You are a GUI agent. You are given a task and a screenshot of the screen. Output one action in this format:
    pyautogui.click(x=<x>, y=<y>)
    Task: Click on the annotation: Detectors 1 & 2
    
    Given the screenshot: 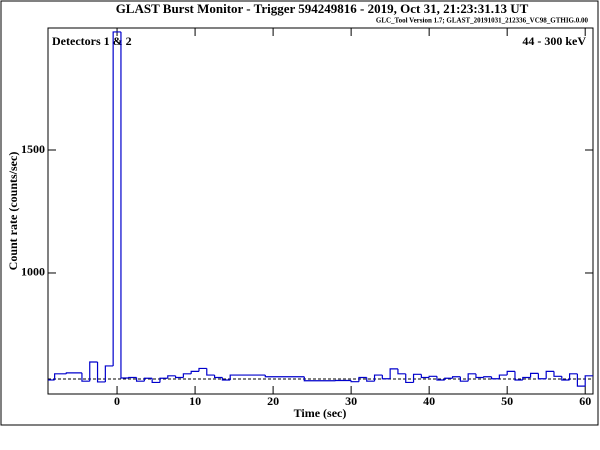 What is the action you would take?
    pyautogui.click(x=92, y=41)
    